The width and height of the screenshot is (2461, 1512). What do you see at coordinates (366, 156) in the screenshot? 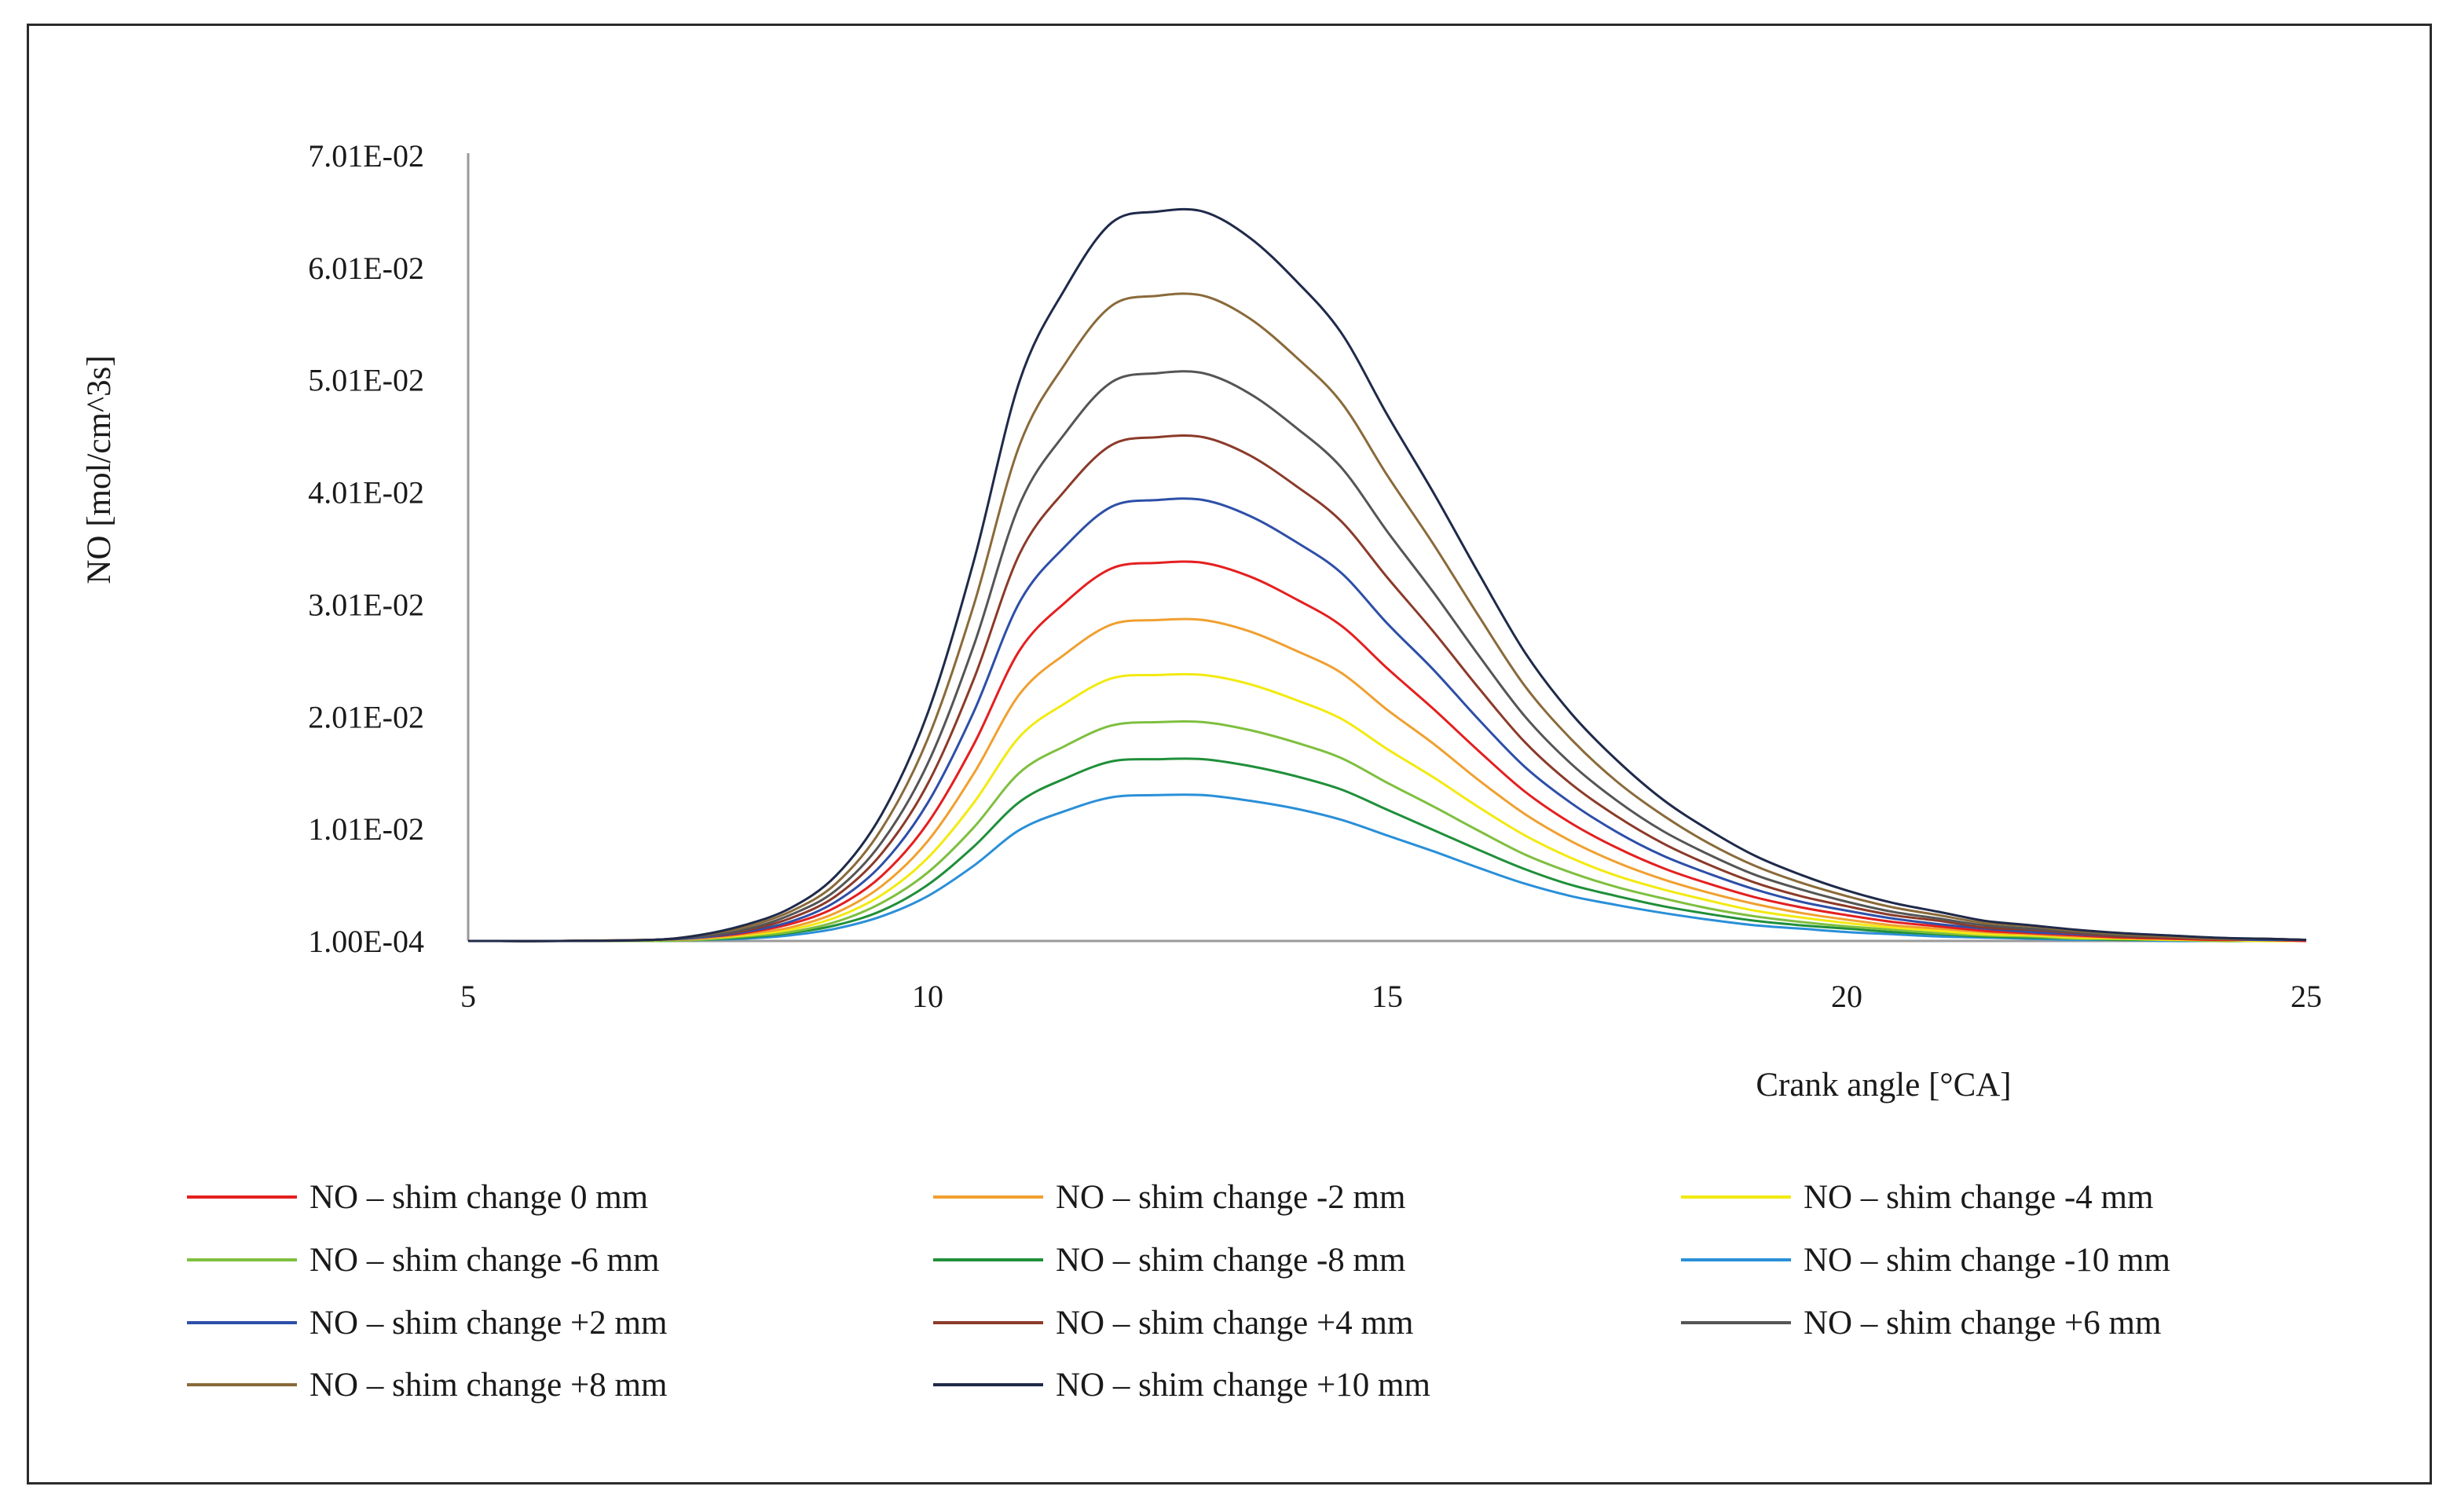
I see `y-tick-label: 7.01E-02` at bounding box center [366, 156].